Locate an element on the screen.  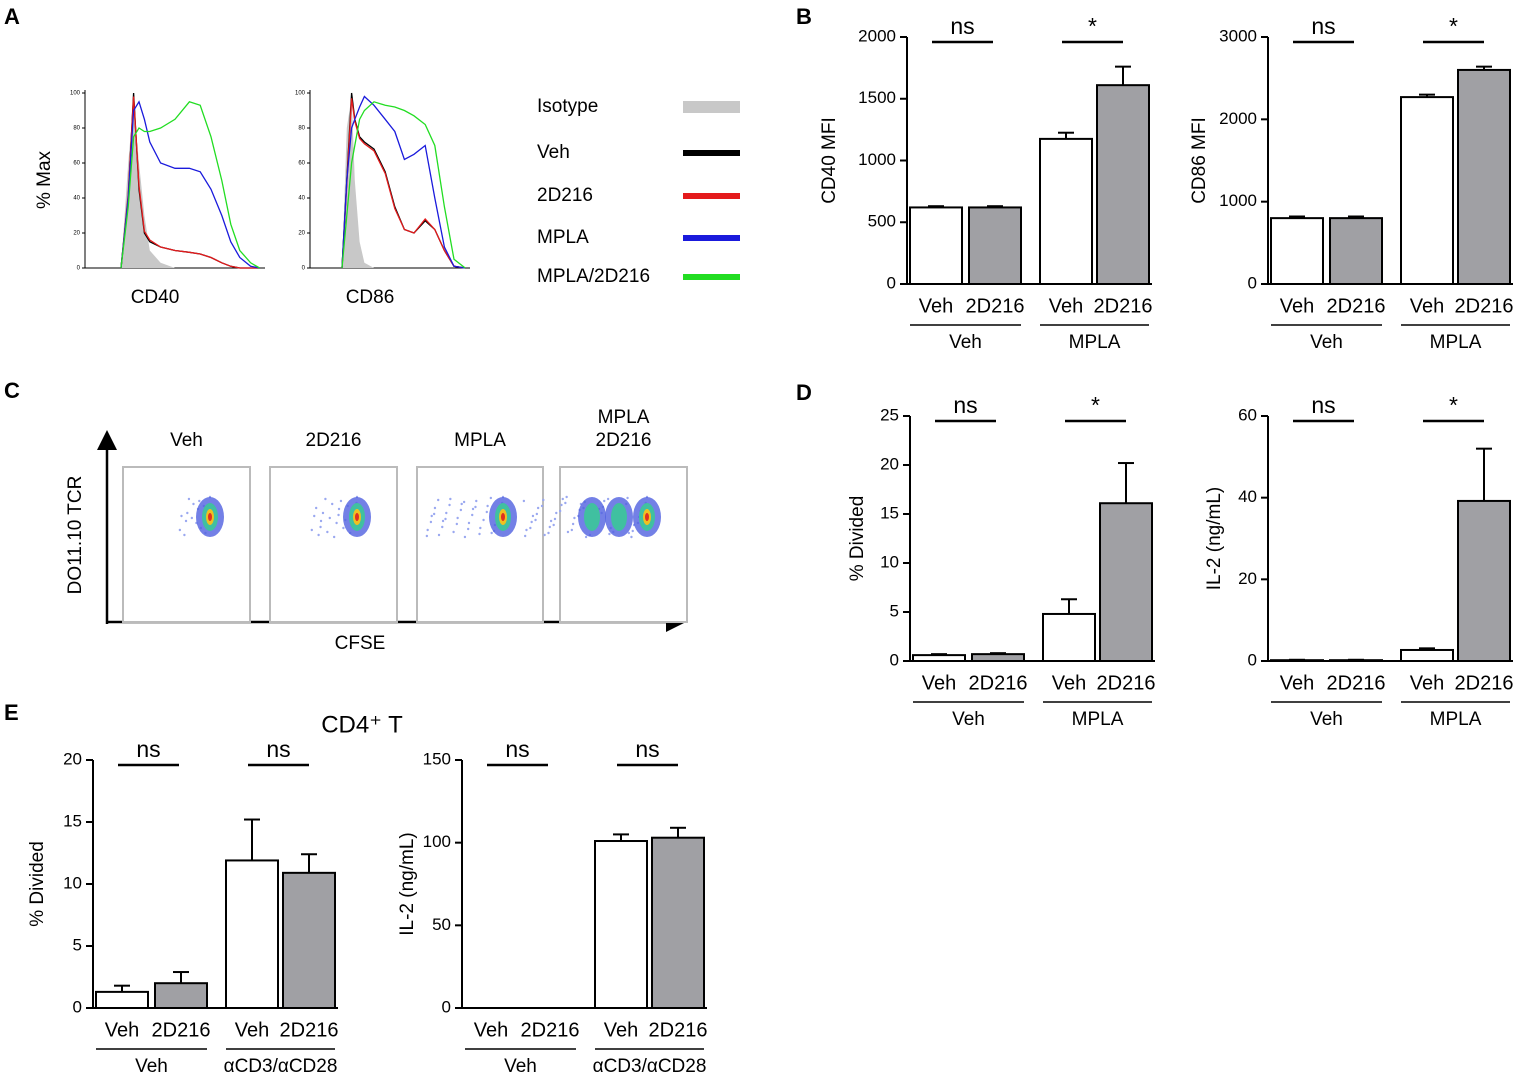
x-axis-label: CFSE is located at coordinates (360, 643).